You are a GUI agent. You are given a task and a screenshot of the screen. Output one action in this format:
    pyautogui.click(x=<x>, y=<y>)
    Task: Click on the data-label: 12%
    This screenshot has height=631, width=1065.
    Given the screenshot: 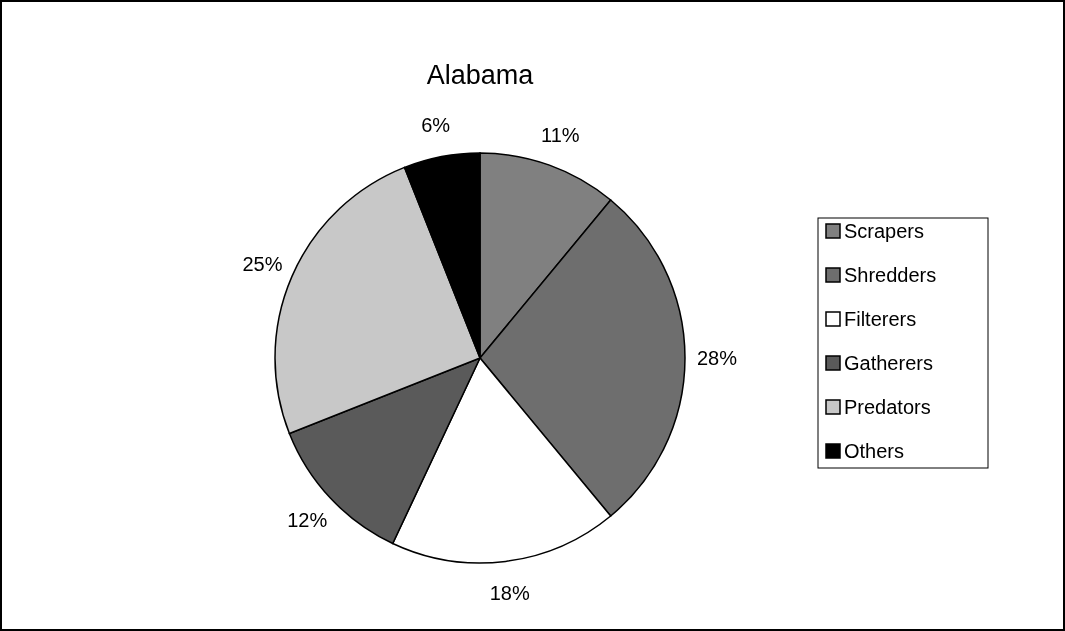 What is the action you would take?
    pyautogui.click(x=307, y=520)
    